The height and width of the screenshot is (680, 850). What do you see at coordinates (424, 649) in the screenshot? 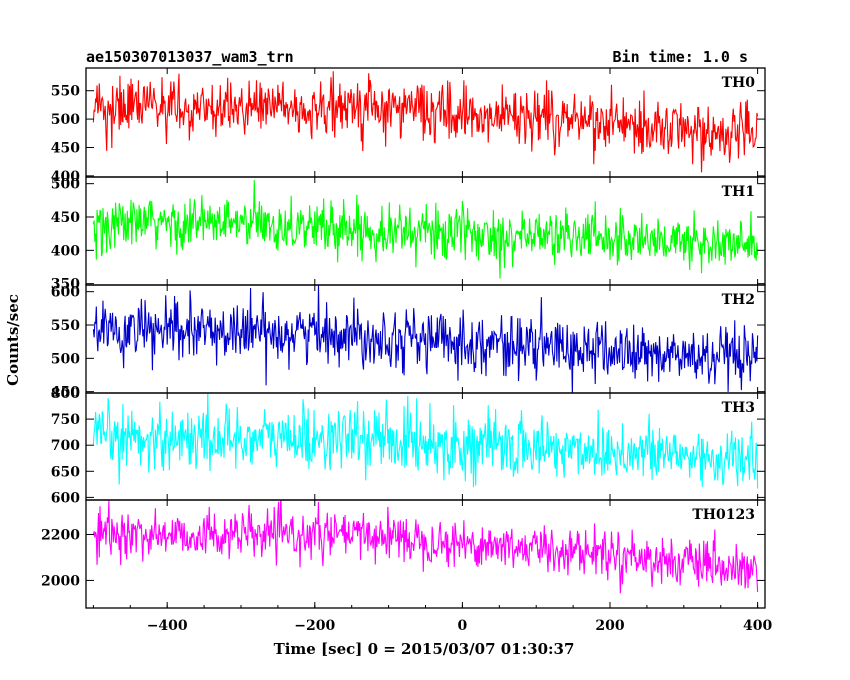
I see `x-axis-label: Time [sec] 0 = 2015/03/07 01:30:37` at bounding box center [424, 649].